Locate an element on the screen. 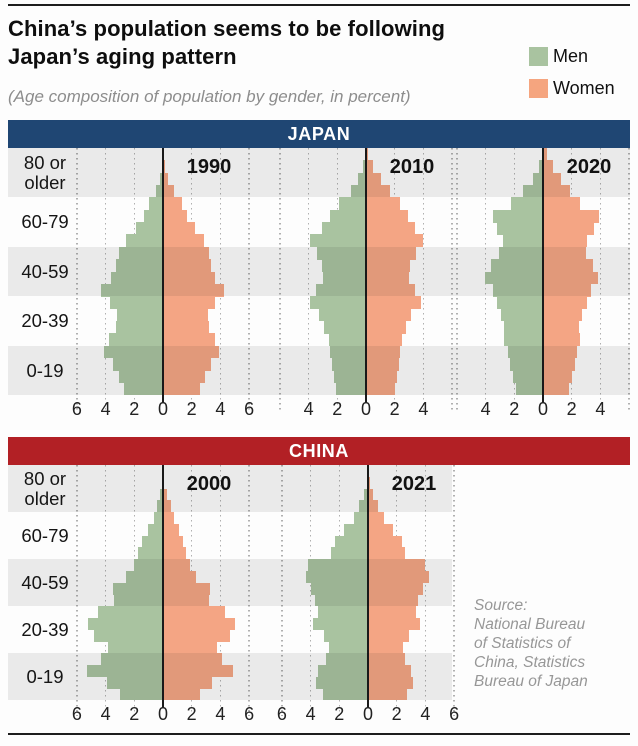  year-label: 2021 is located at coordinates (414, 484).